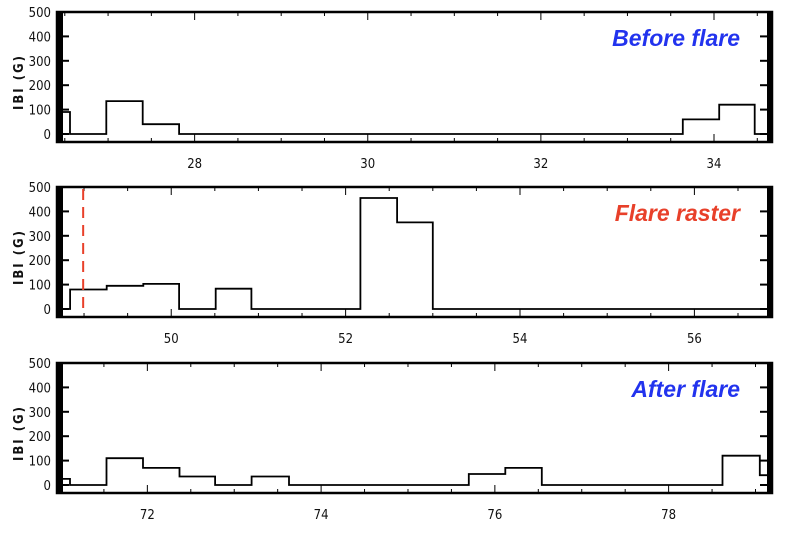  Describe the element at coordinates (520, 339) in the screenshot. I see `x-tick-label: 54` at that location.